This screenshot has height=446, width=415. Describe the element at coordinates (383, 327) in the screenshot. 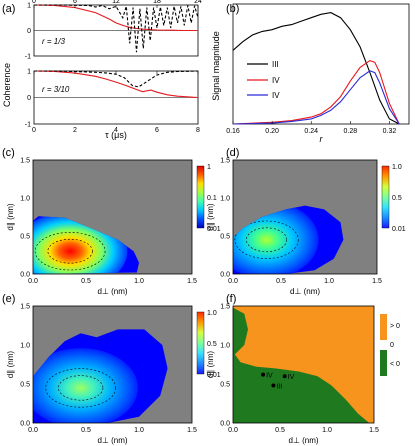

I see `legend-swatch-positive` at that location.